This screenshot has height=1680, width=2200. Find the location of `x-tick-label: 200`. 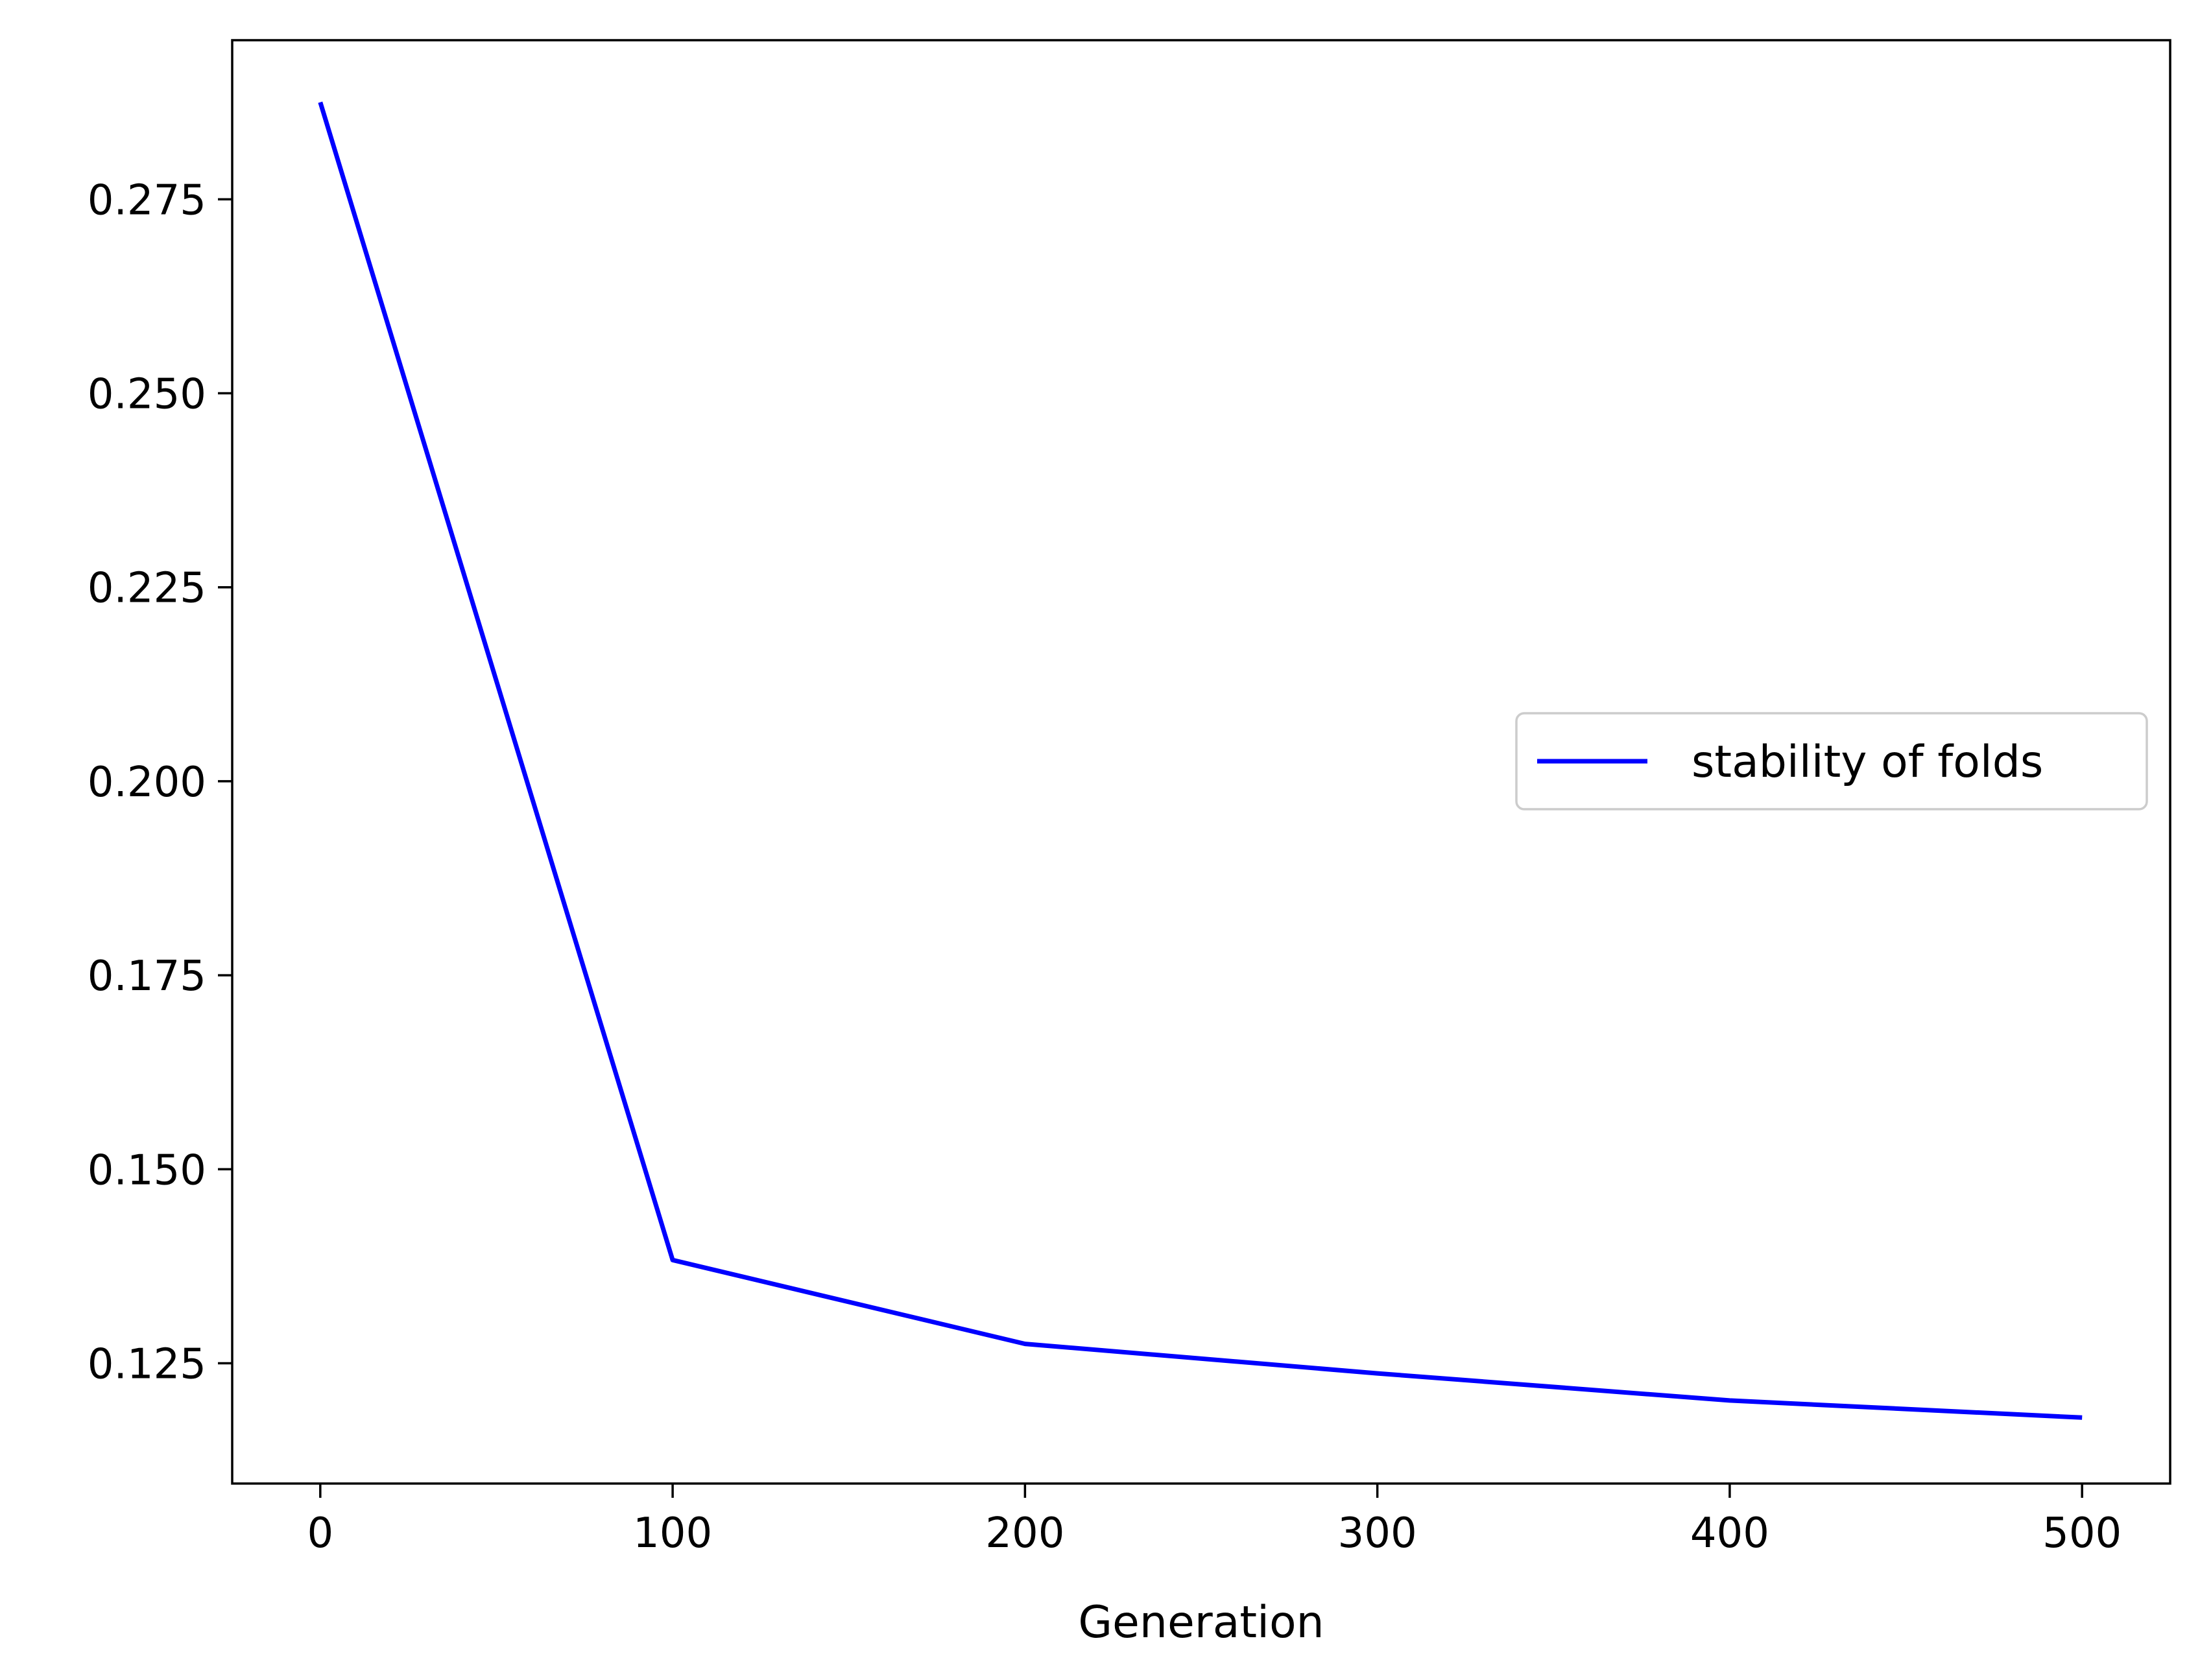

x-tick-label: 200 is located at coordinates (1024, 1533).